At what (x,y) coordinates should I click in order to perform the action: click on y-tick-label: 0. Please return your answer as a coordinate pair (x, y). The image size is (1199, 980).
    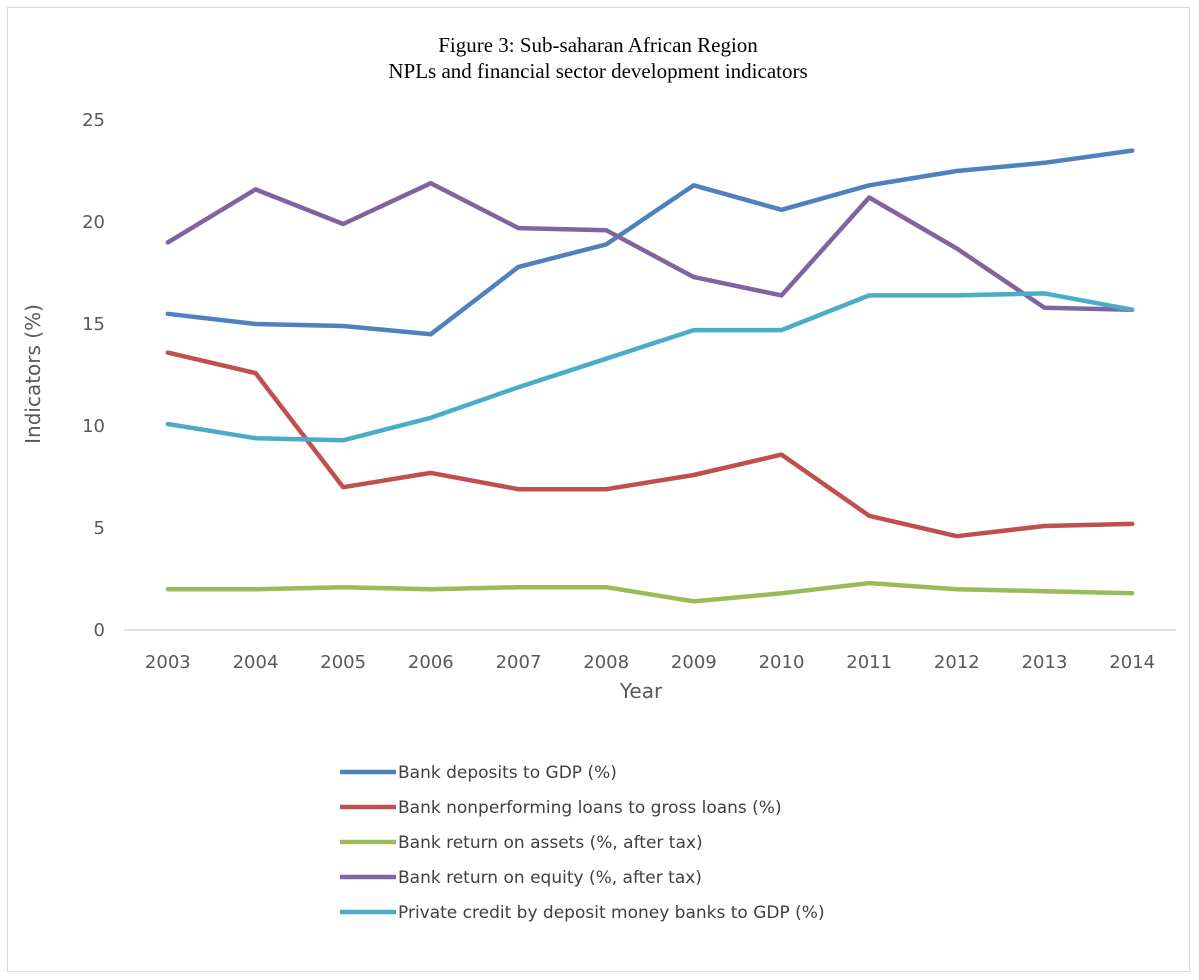
    Looking at the image, I should click on (99, 630).